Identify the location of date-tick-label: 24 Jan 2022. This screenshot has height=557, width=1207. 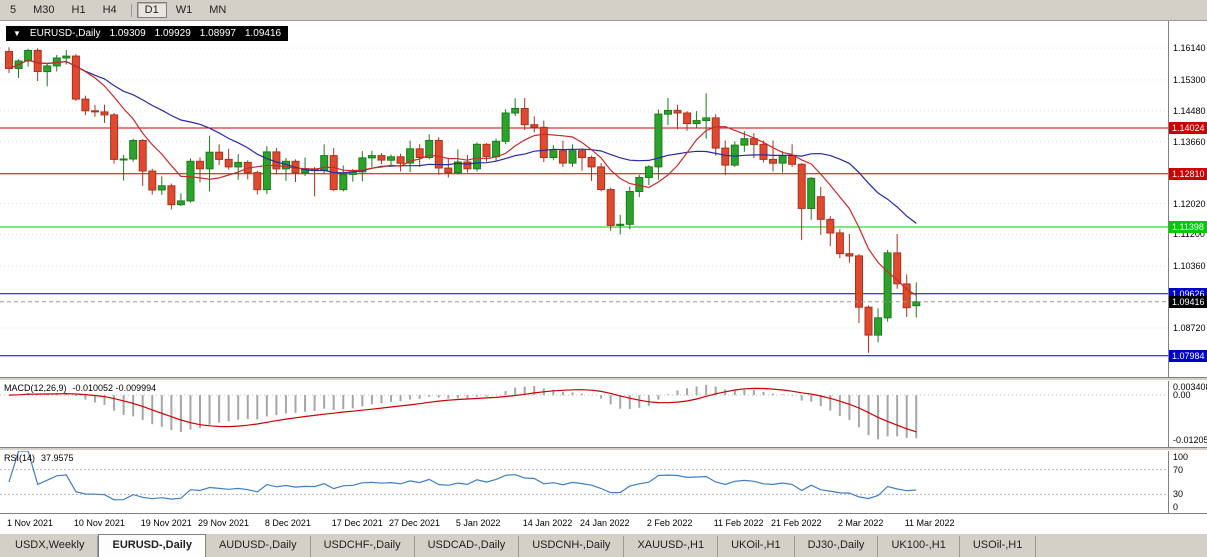
(605, 523).